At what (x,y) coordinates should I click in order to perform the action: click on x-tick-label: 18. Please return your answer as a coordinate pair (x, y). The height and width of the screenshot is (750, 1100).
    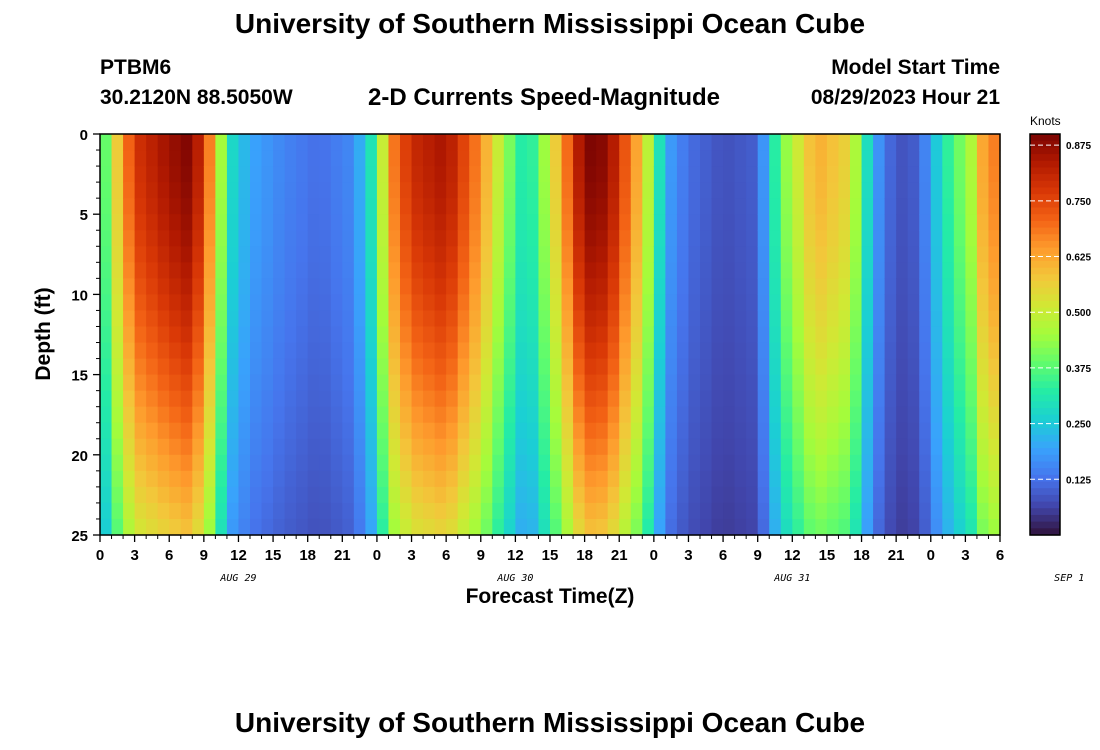
    Looking at the image, I should click on (584, 555).